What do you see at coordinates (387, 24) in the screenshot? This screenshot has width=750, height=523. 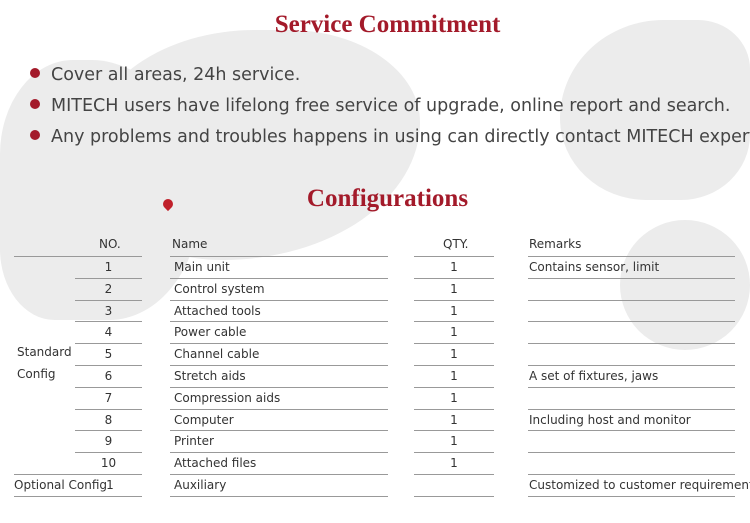 I see `service-title: Service Commitment` at bounding box center [387, 24].